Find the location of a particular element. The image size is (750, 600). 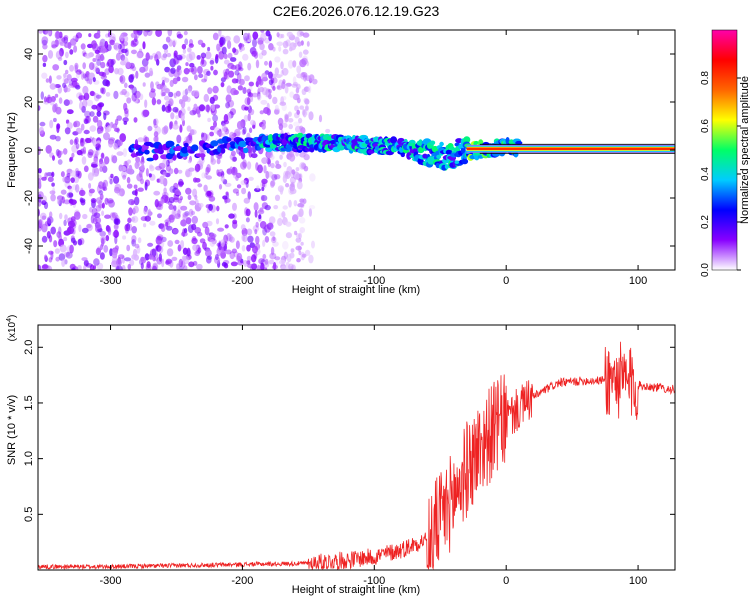

y-tick-label: 20 is located at coordinates (29, 102).